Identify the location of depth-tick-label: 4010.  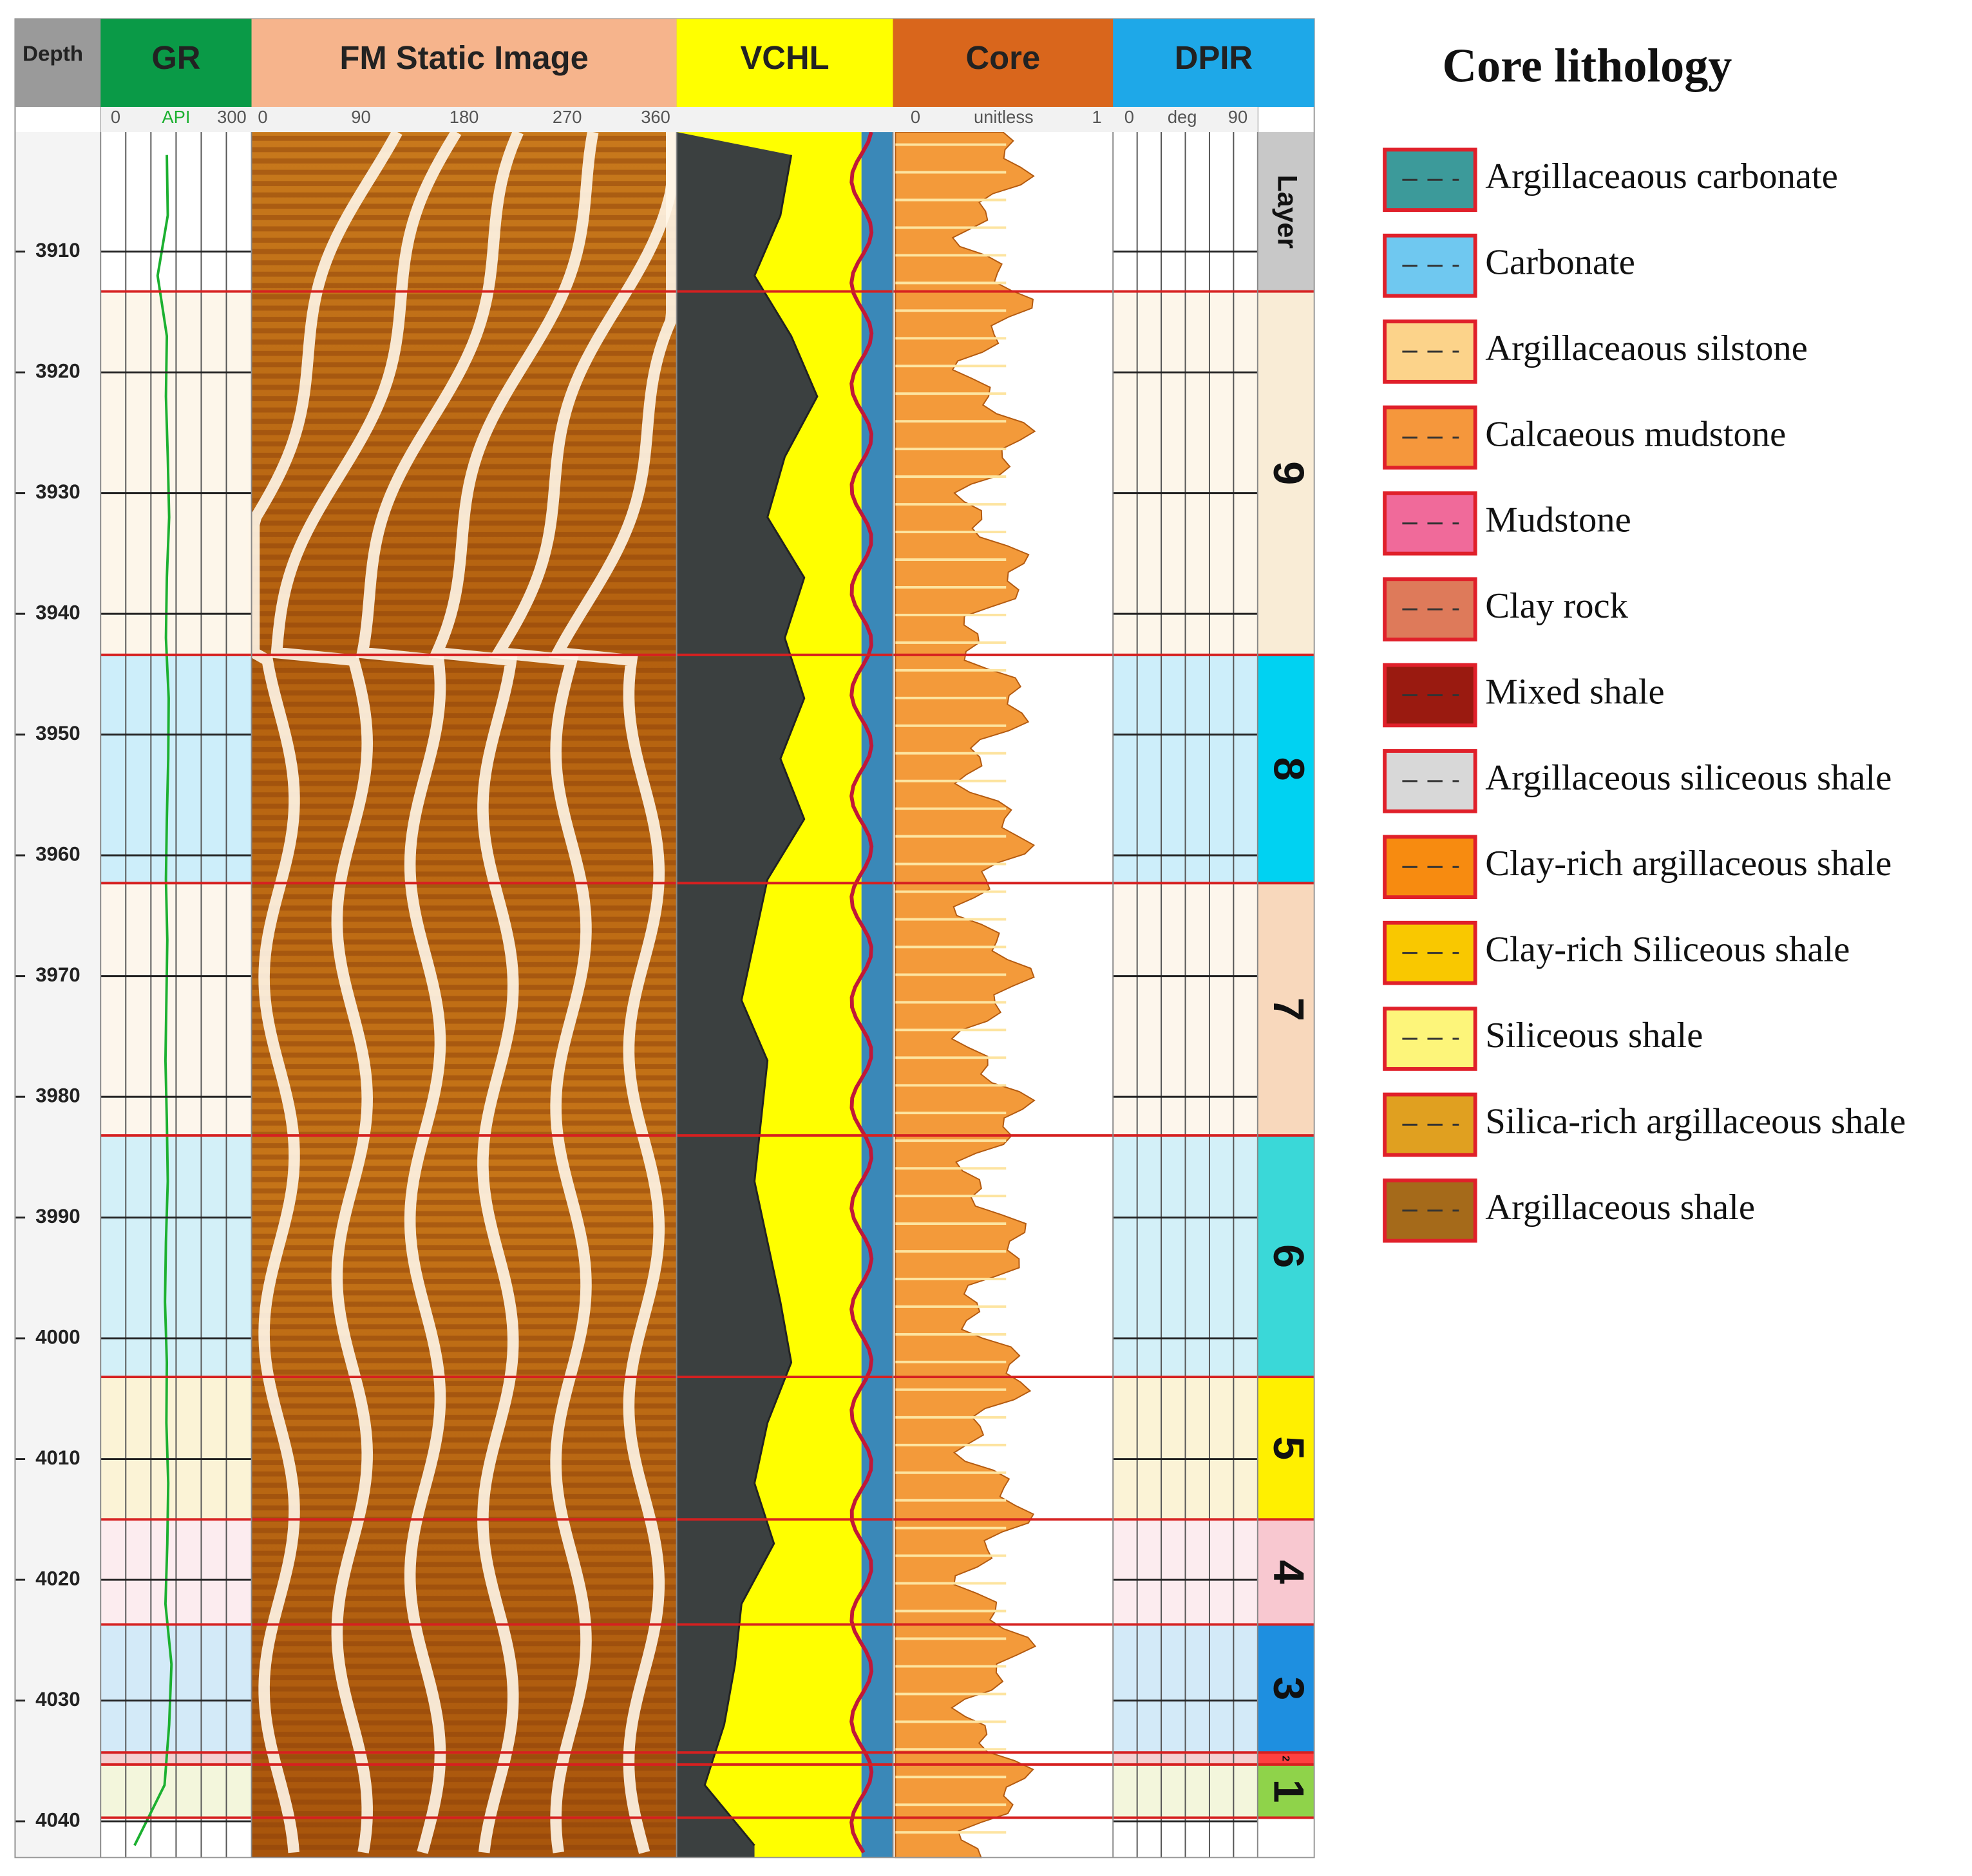
(58, 1457).